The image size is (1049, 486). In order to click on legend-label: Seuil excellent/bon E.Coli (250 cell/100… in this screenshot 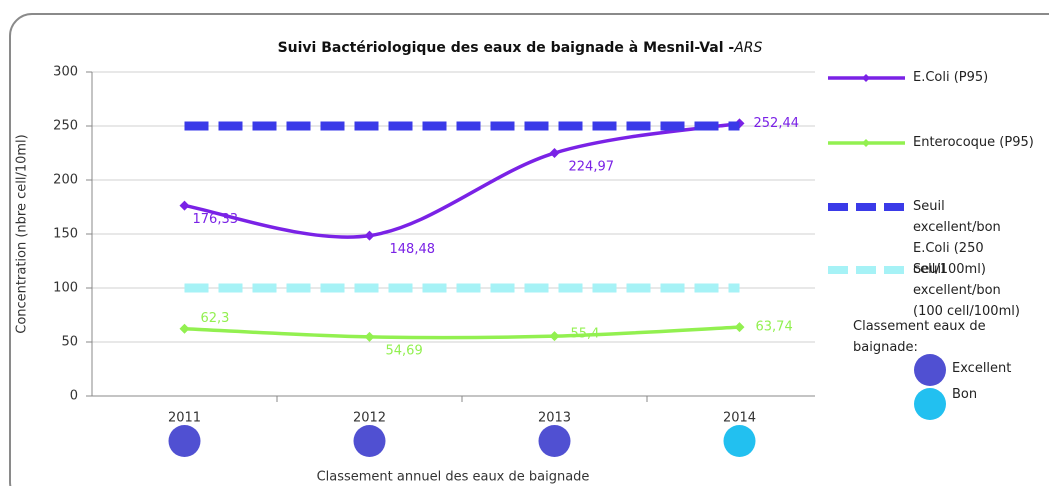, I will do `click(957, 238)`.